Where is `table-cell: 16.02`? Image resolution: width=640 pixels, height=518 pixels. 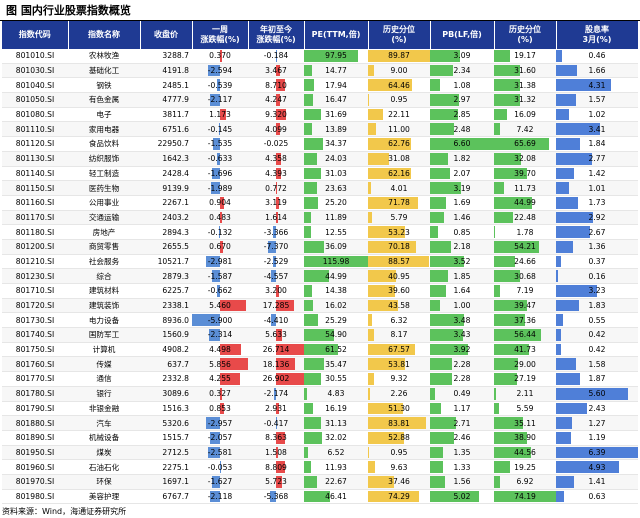
table-cell: 16.02 is located at coordinates (336, 306).